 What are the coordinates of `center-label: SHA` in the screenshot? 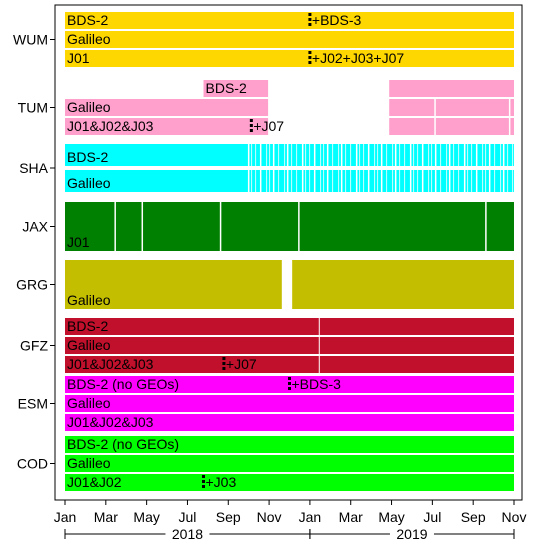 It's located at (33, 168).